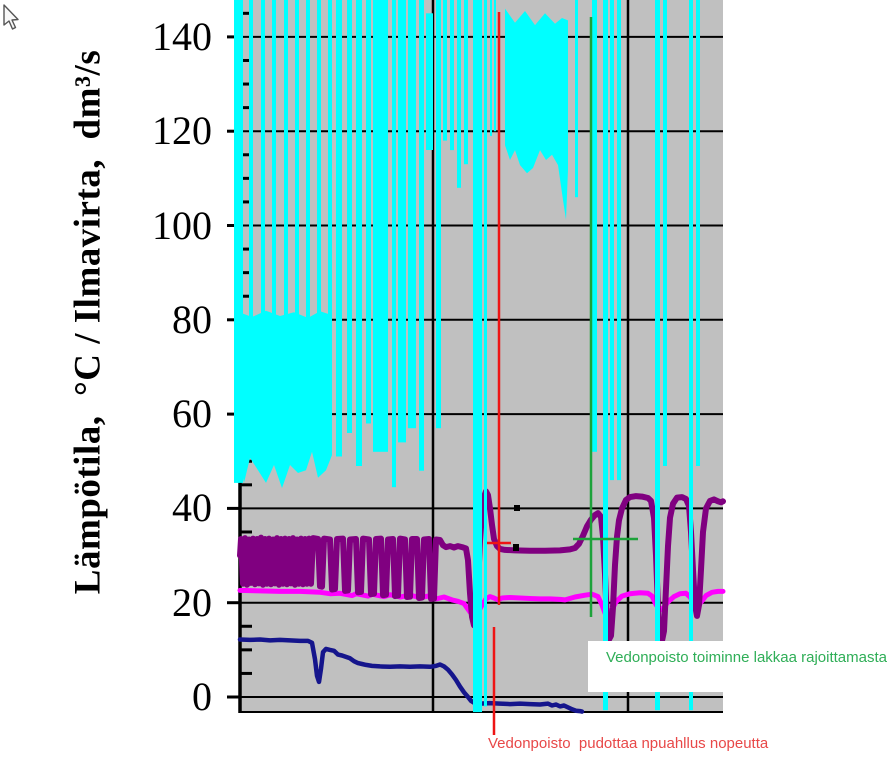  I want to click on y-tick-label: 140, so click(182, 36).